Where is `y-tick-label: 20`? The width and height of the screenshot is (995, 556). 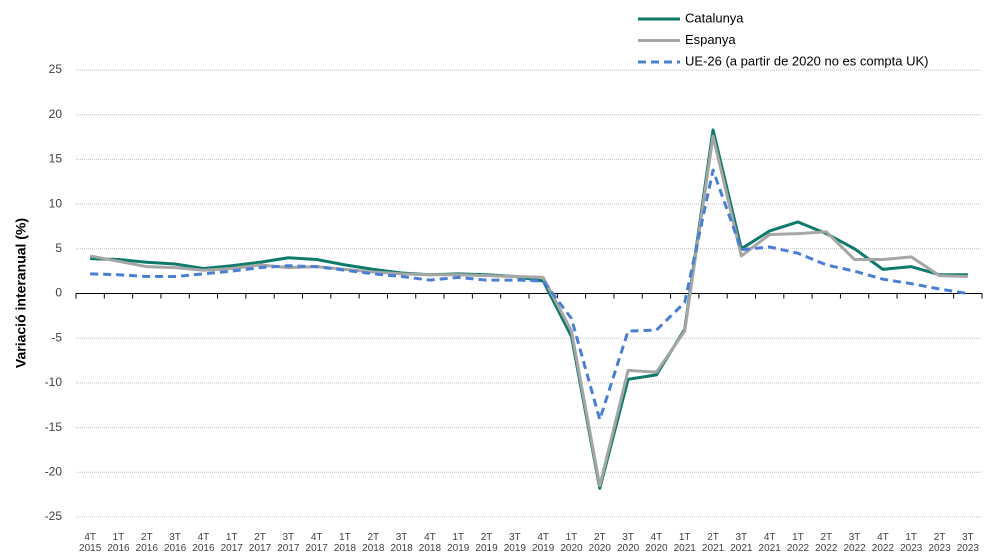
y-tick-label: 20 is located at coordinates (56, 114).